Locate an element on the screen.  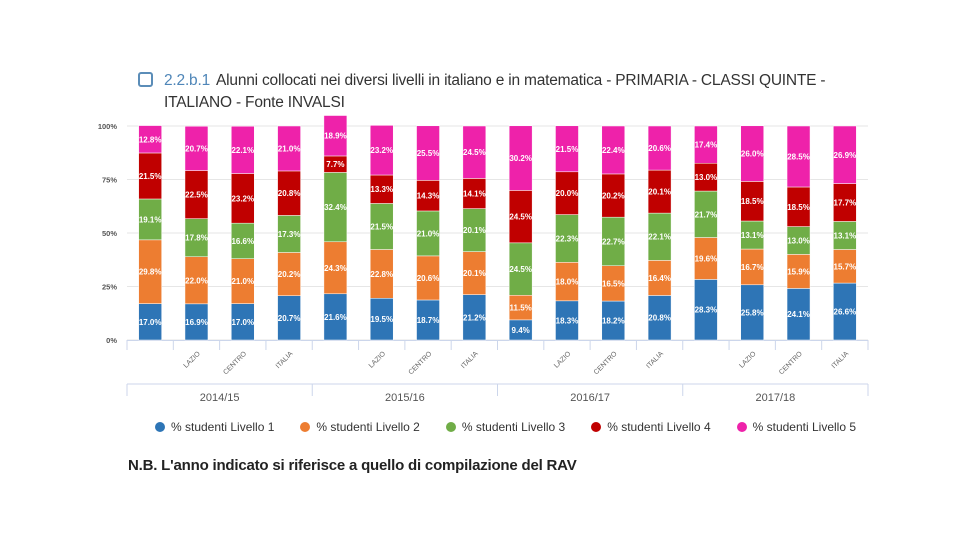
data-label: 15.9% is located at coordinates (798, 271).